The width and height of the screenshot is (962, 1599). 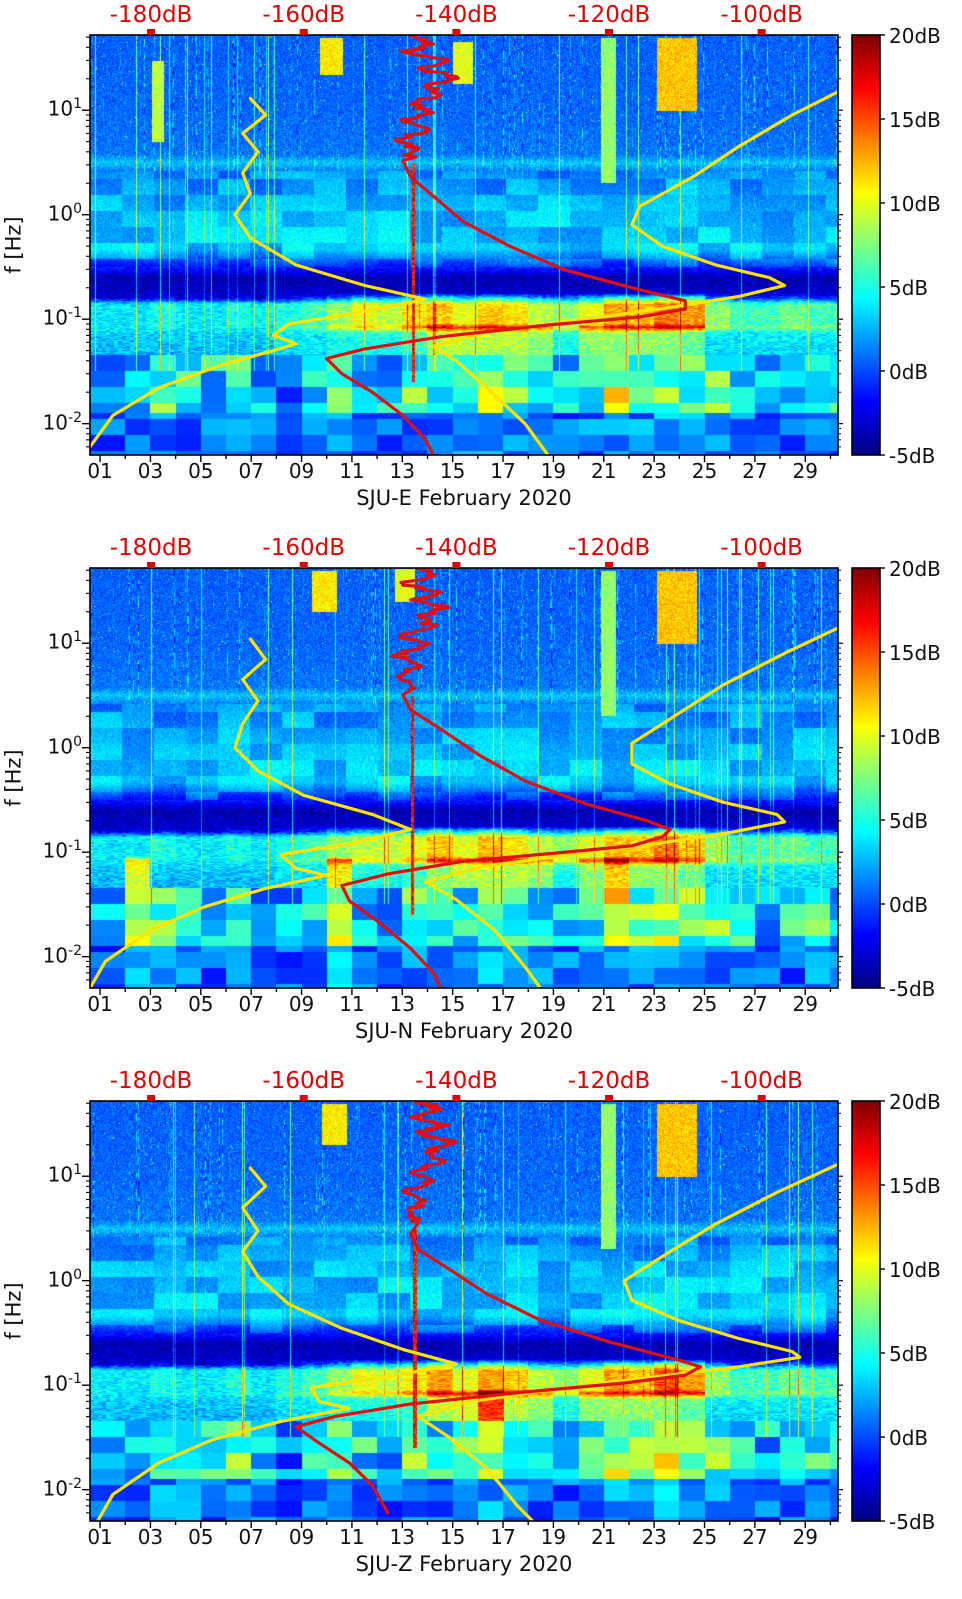 What do you see at coordinates (464, 1564) in the screenshot?
I see `x-axis-title: SJU-Z February 2020` at bounding box center [464, 1564].